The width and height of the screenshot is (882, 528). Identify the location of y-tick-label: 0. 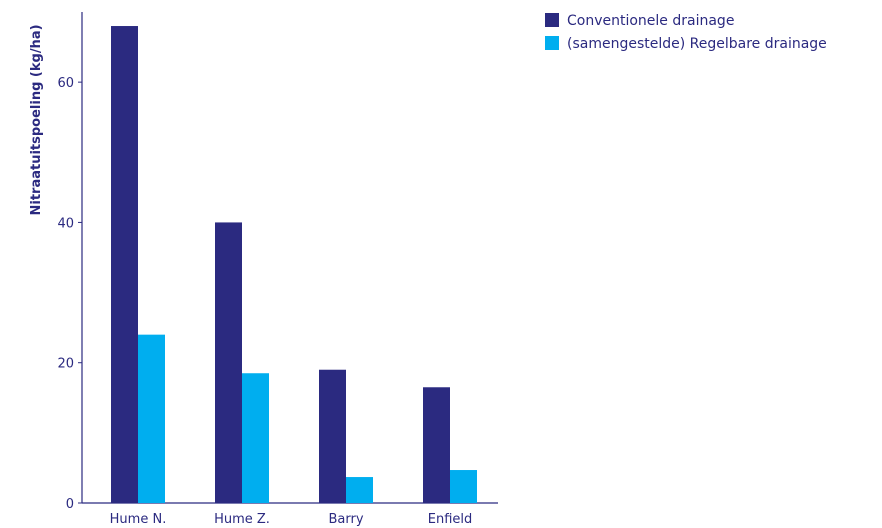
(70, 504).